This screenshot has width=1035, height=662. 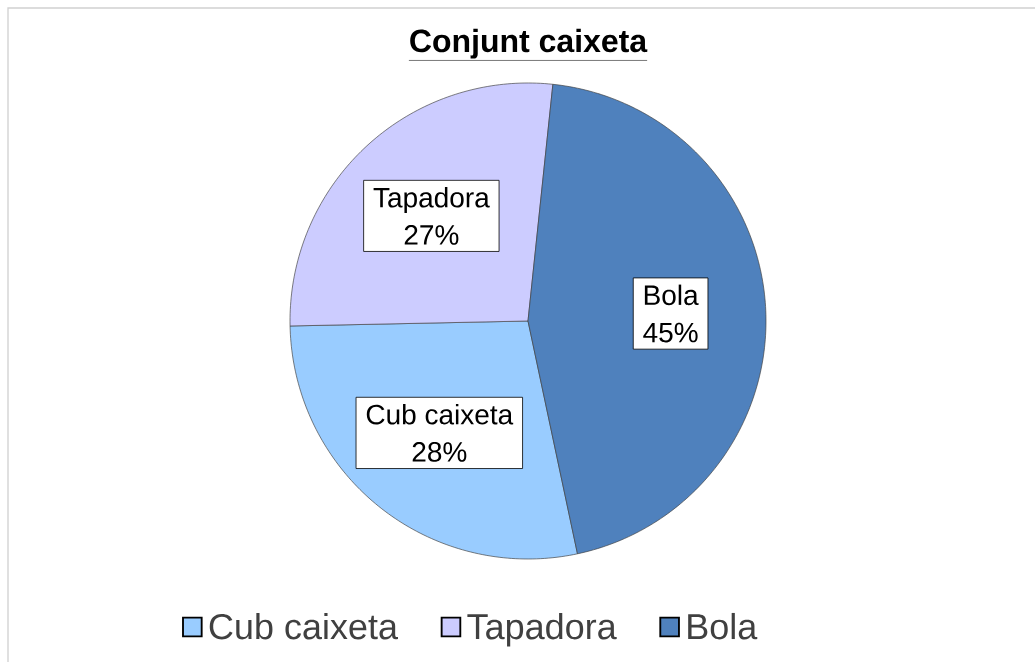 What do you see at coordinates (723, 626) in the screenshot?
I see `legend-label: Bola` at bounding box center [723, 626].